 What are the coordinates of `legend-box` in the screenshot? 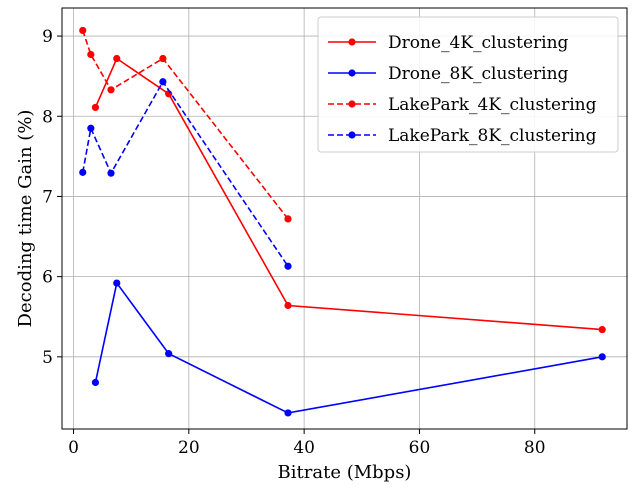 It's located at (468, 84).